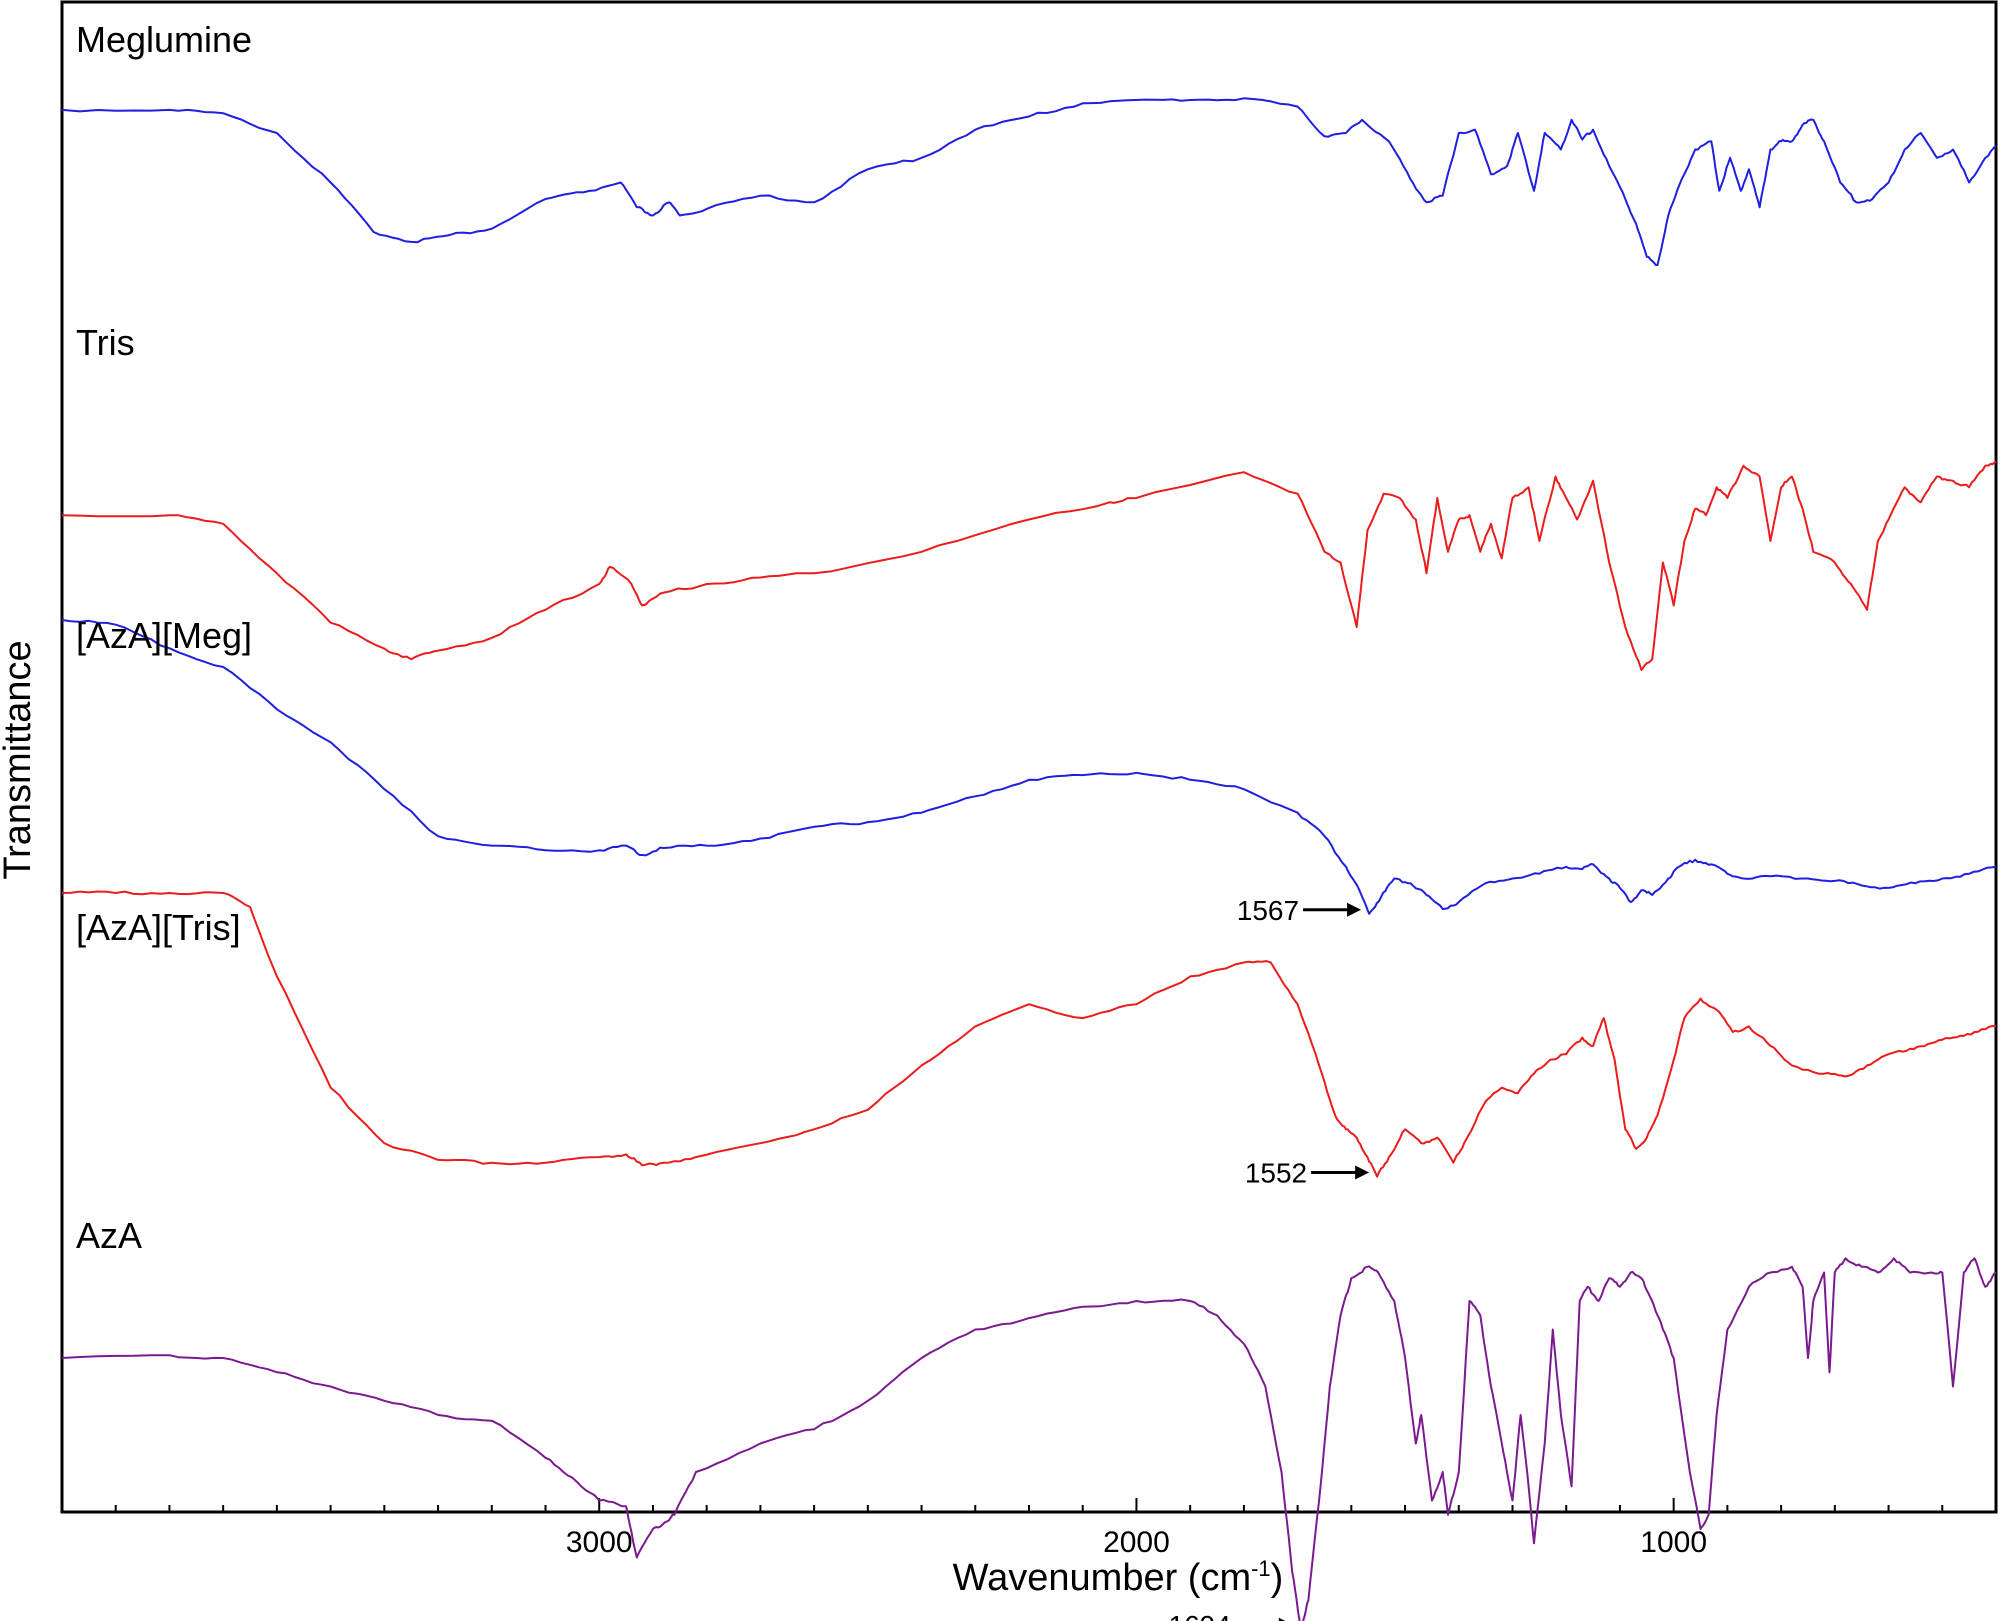  What do you see at coordinates (599, 1542) in the screenshot?
I see `x-tick-label: 3000` at bounding box center [599, 1542].